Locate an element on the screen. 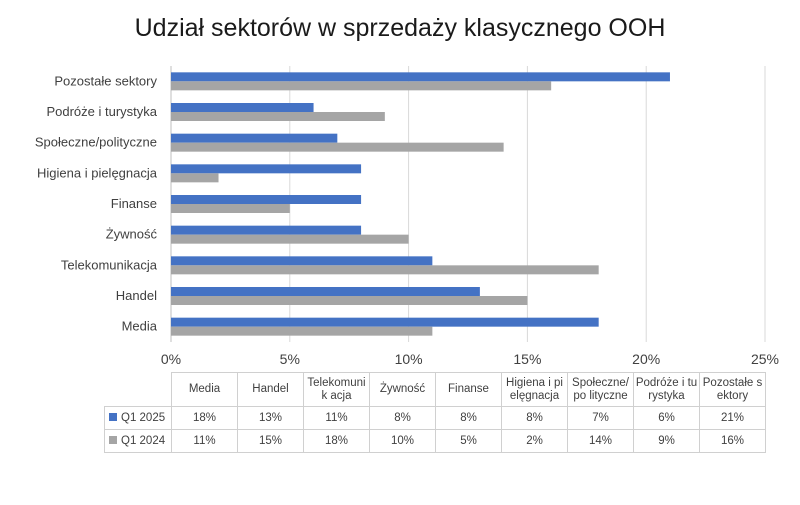 The width and height of the screenshot is (800, 505). table-header-cell: Higiena i pielęgnacja is located at coordinates (534, 389).